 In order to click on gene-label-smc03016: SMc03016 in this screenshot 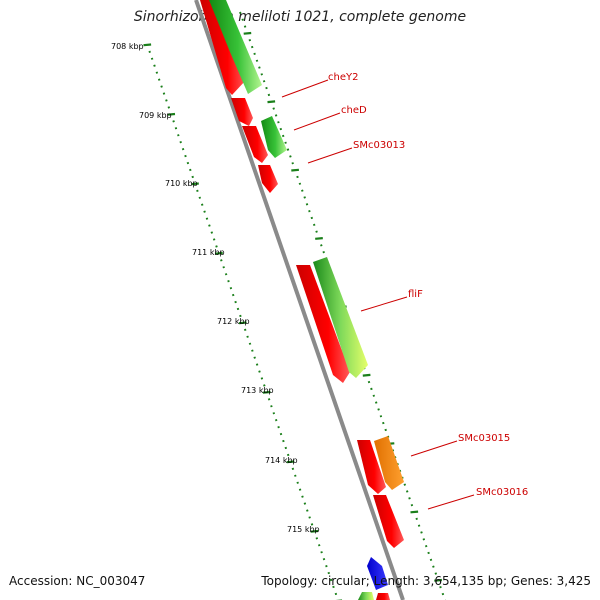, I will do `click(502, 492)`.